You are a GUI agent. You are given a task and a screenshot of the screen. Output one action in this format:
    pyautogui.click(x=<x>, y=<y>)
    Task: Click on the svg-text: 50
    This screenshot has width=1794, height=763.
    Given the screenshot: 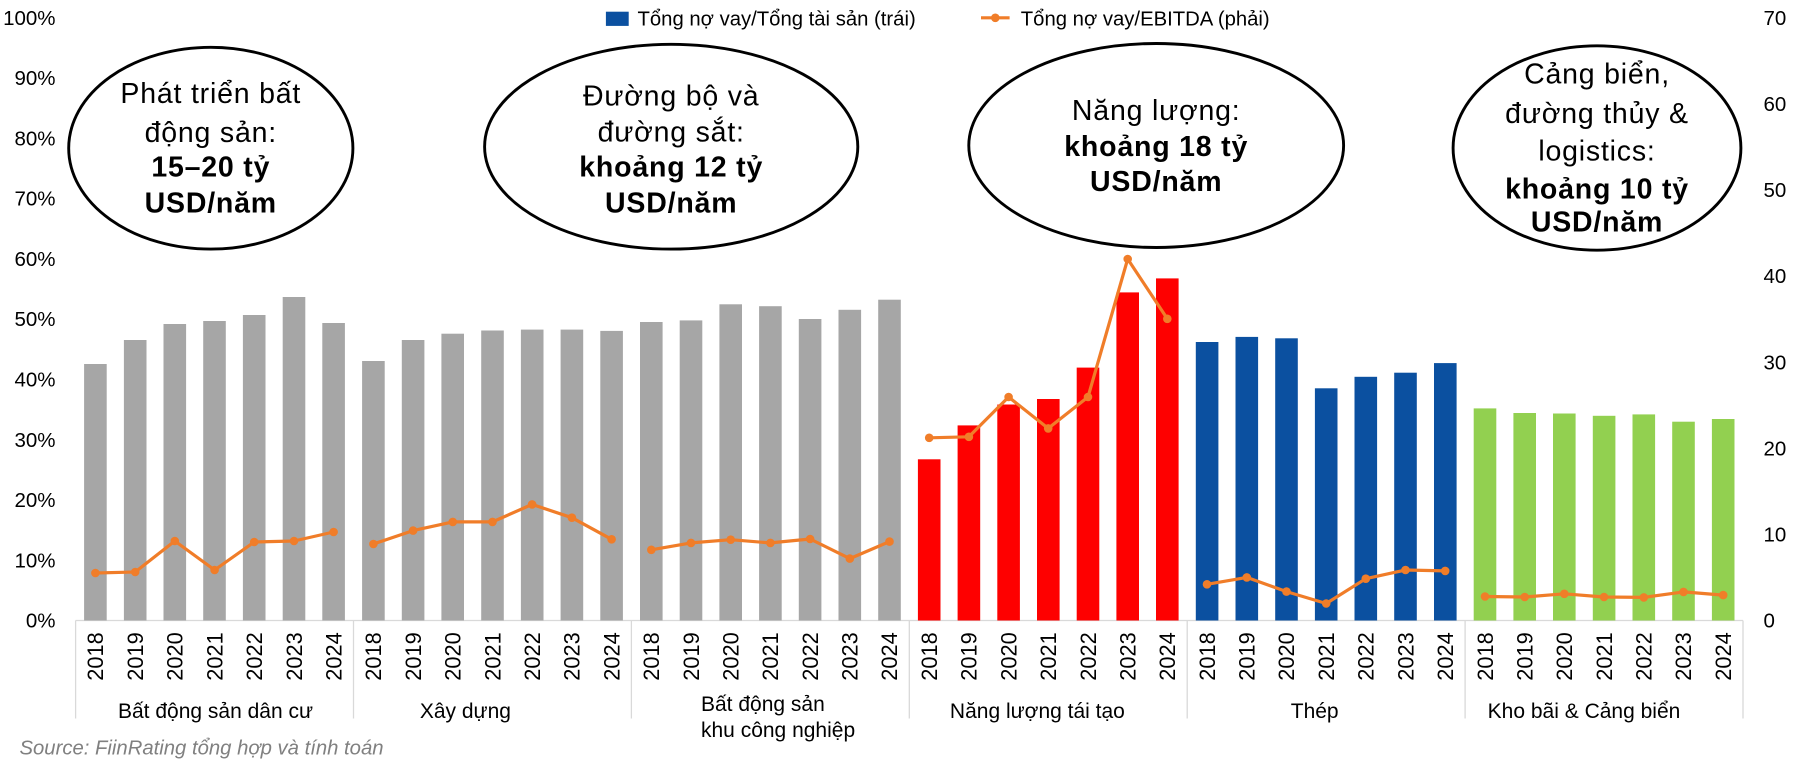 What is the action you would take?
    pyautogui.click(x=1775, y=190)
    